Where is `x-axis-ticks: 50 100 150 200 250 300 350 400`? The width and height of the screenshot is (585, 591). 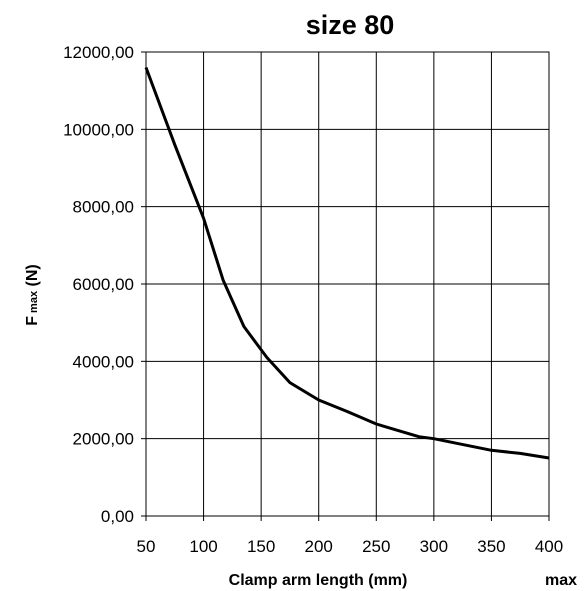
x-axis-ticks: 50 100 150 200 250 300 350 400 is located at coordinates (350, 536).